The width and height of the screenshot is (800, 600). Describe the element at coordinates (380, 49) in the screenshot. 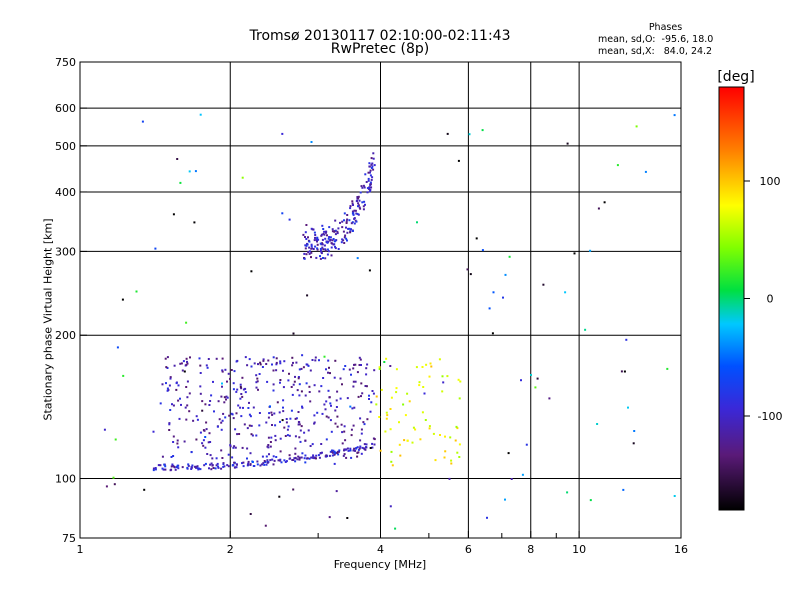

I see `chart-subtitle: RwPretec (8p)` at that location.